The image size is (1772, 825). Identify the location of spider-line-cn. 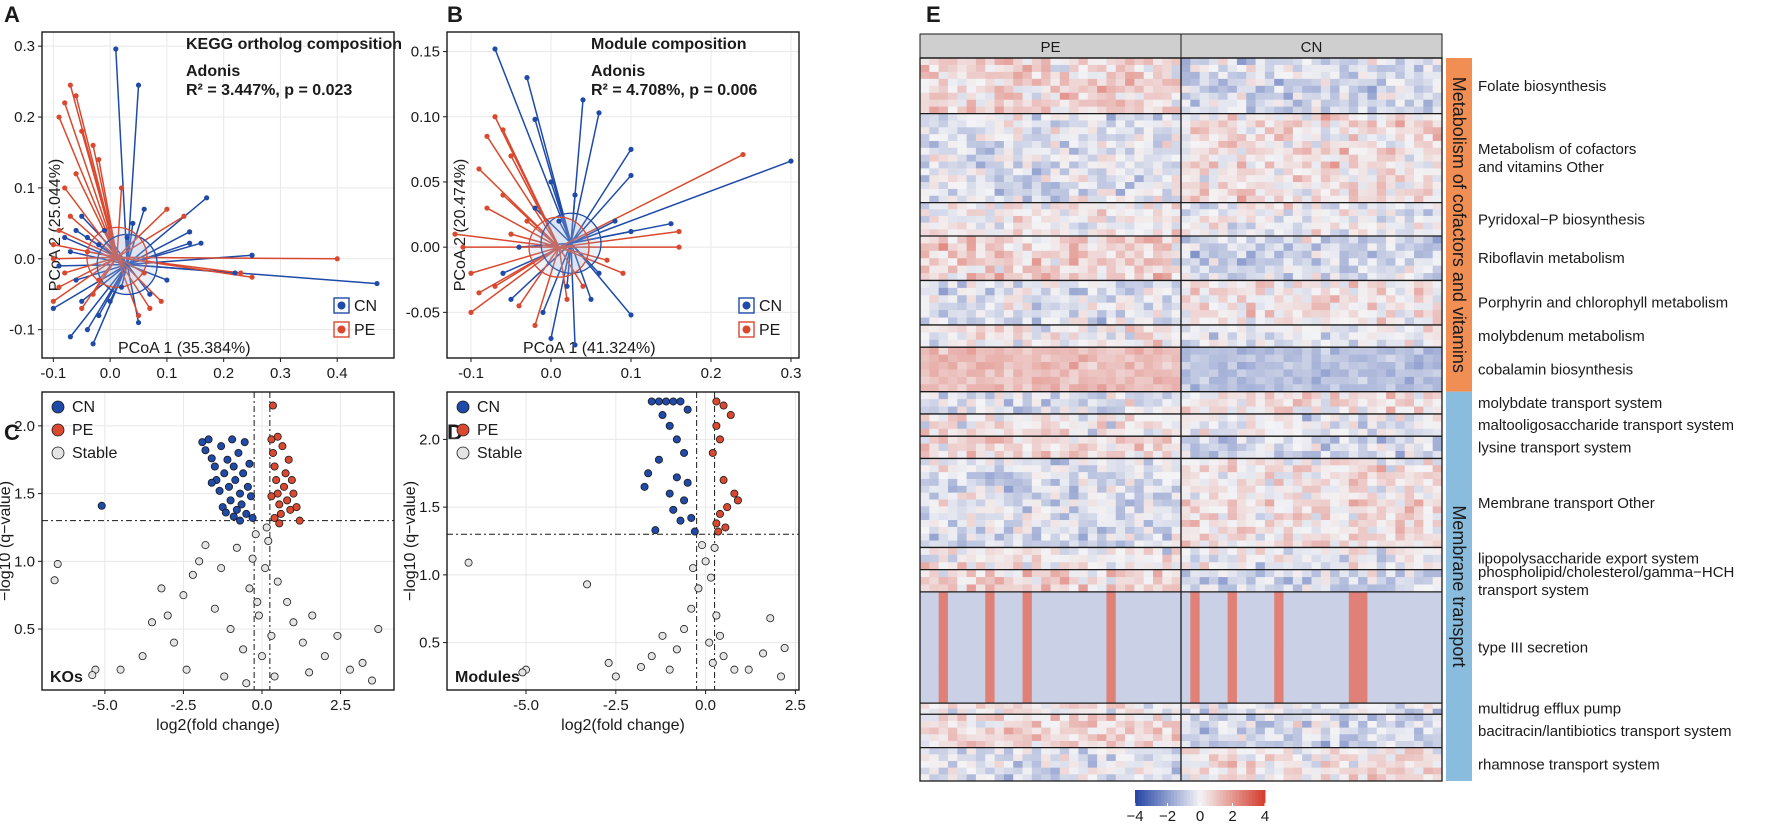
(561, 212).